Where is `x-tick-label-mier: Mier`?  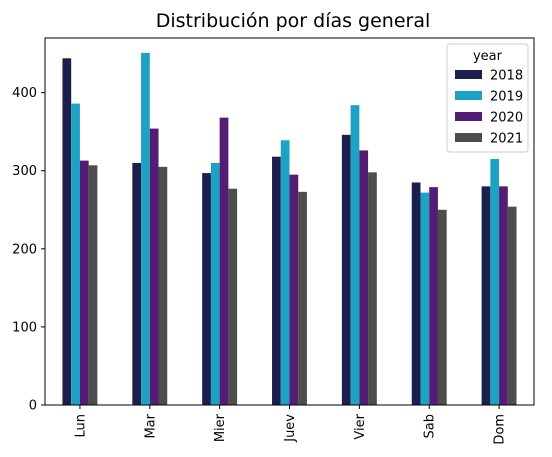 x-tick-label-mier: Mier is located at coordinates (220, 427).